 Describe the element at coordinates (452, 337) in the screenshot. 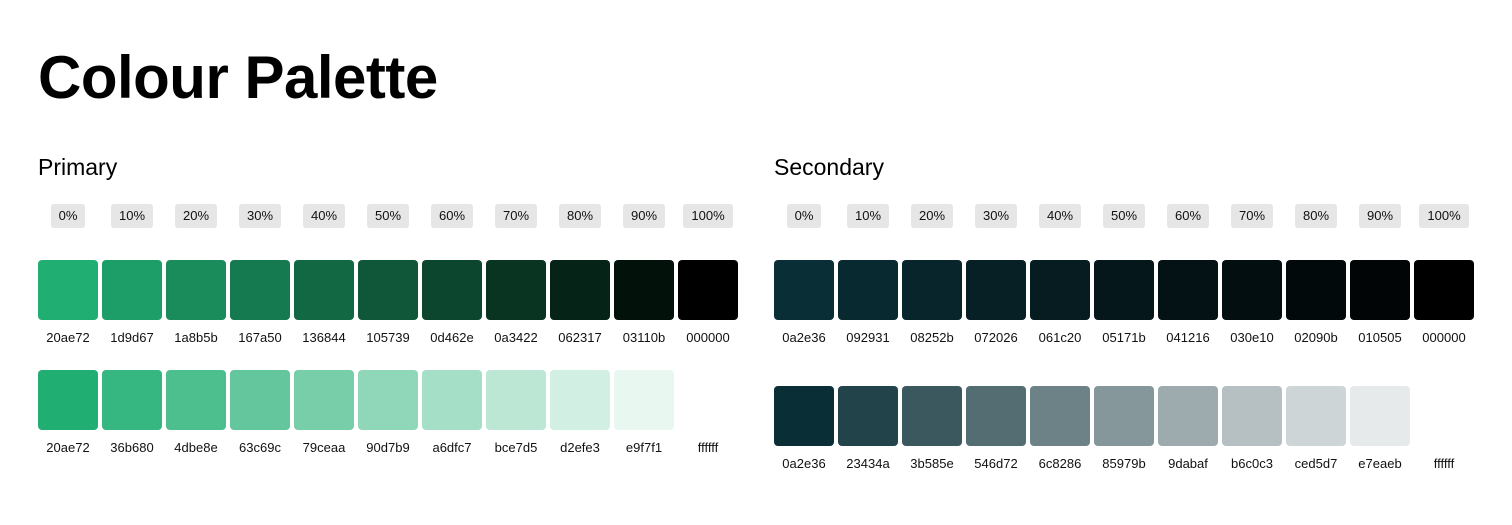

I see `hex-label: 0d462e` at that location.